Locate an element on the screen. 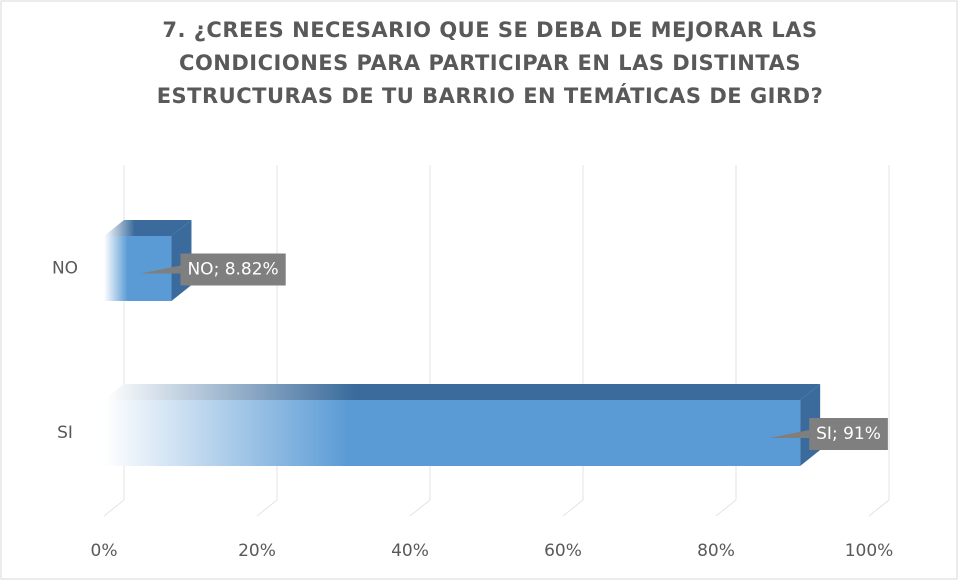 This screenshot has height=581, width=959. x-tick-label: 20% is located at coordinates (257, 551).